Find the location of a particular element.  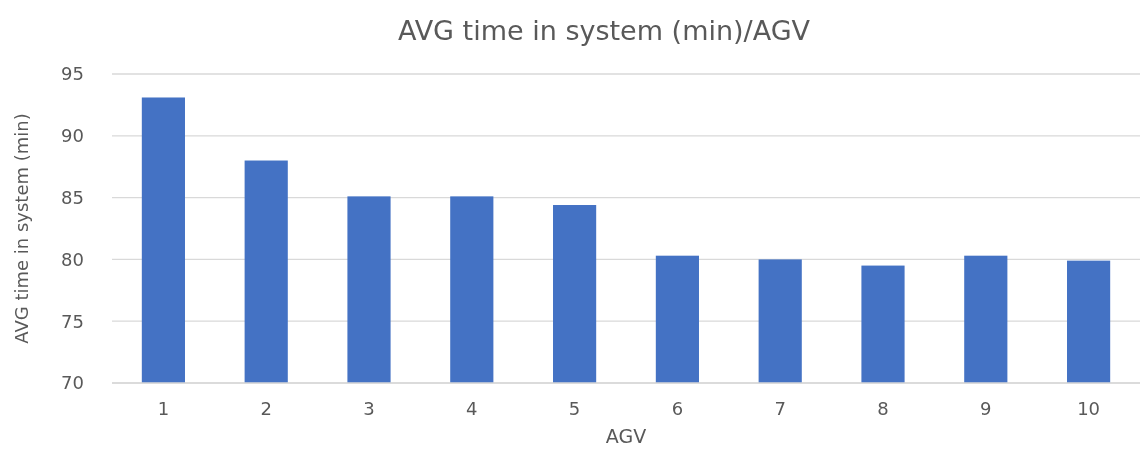

x-tick-label: 7 is located at coordinates (780, 408).